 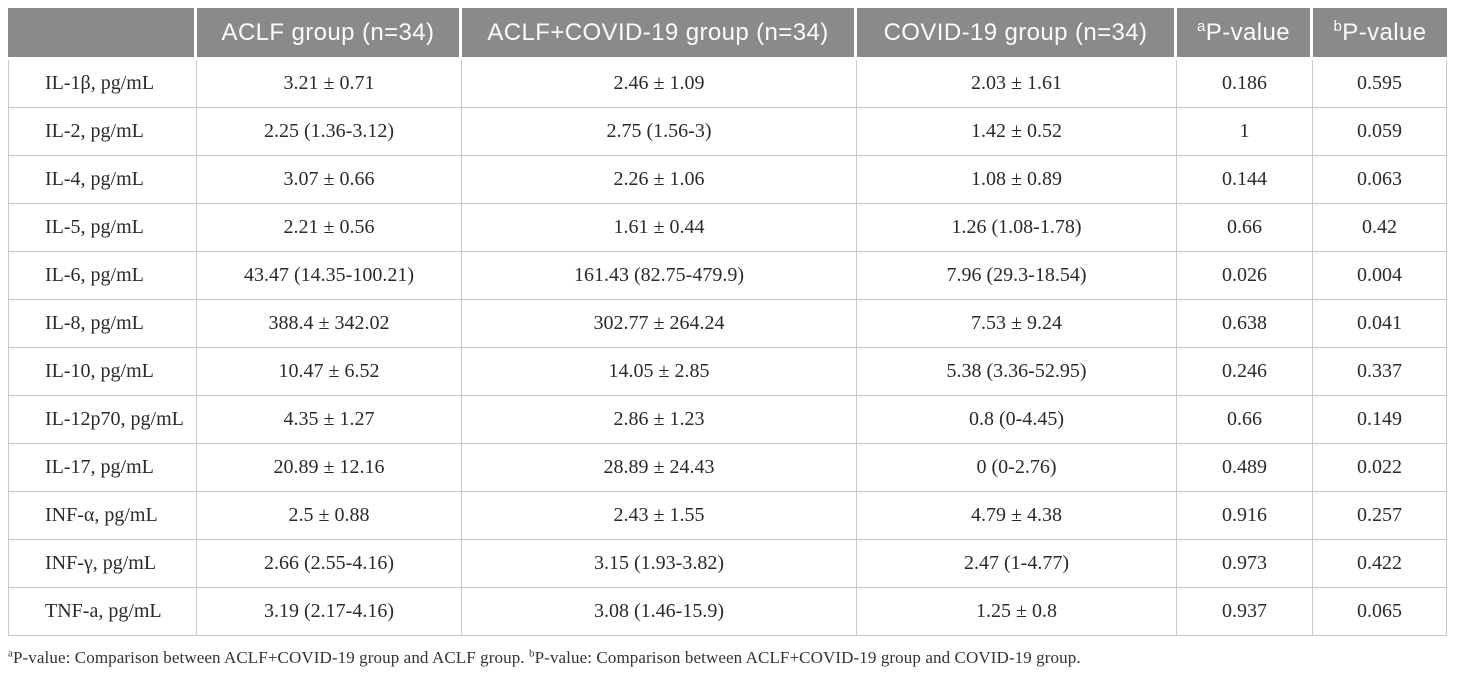 I want to click on cytokine-label: IL-1β, pg/mL, so click(x=102, y=84).